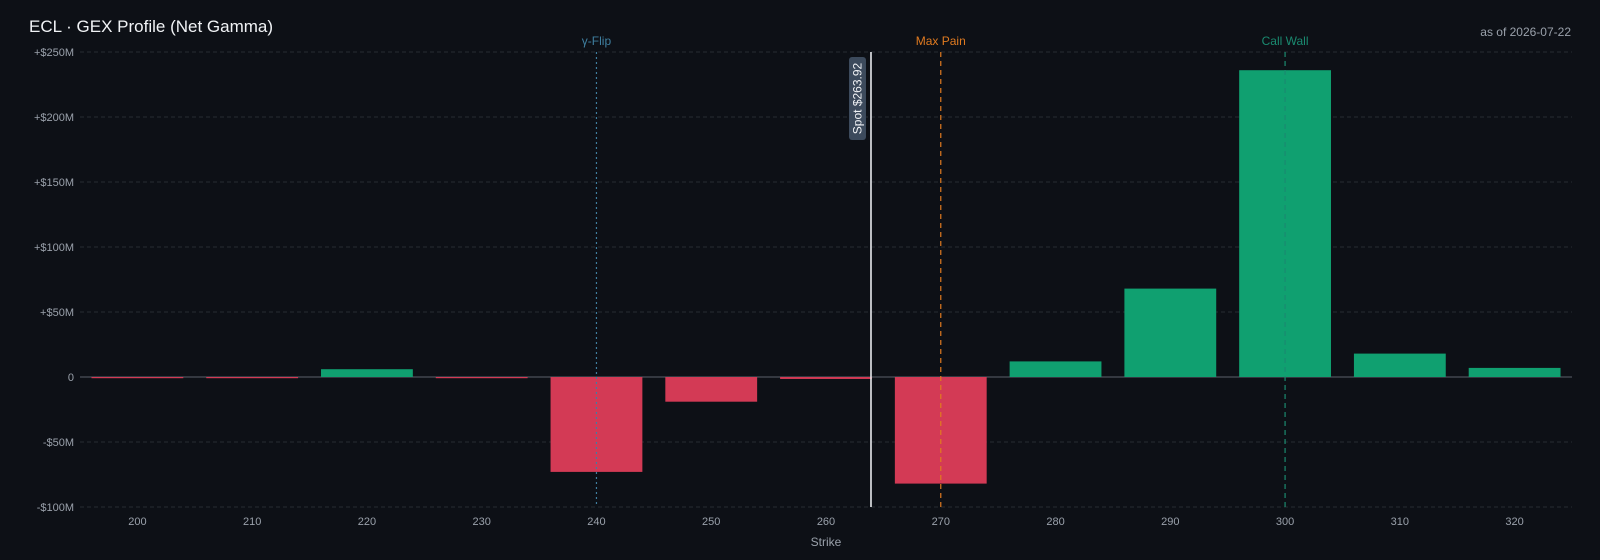  What do you see at coordinates (1514, 522) in the screenshot?
I see `x-tick-label: 320` at bounding box center [1514, 522].